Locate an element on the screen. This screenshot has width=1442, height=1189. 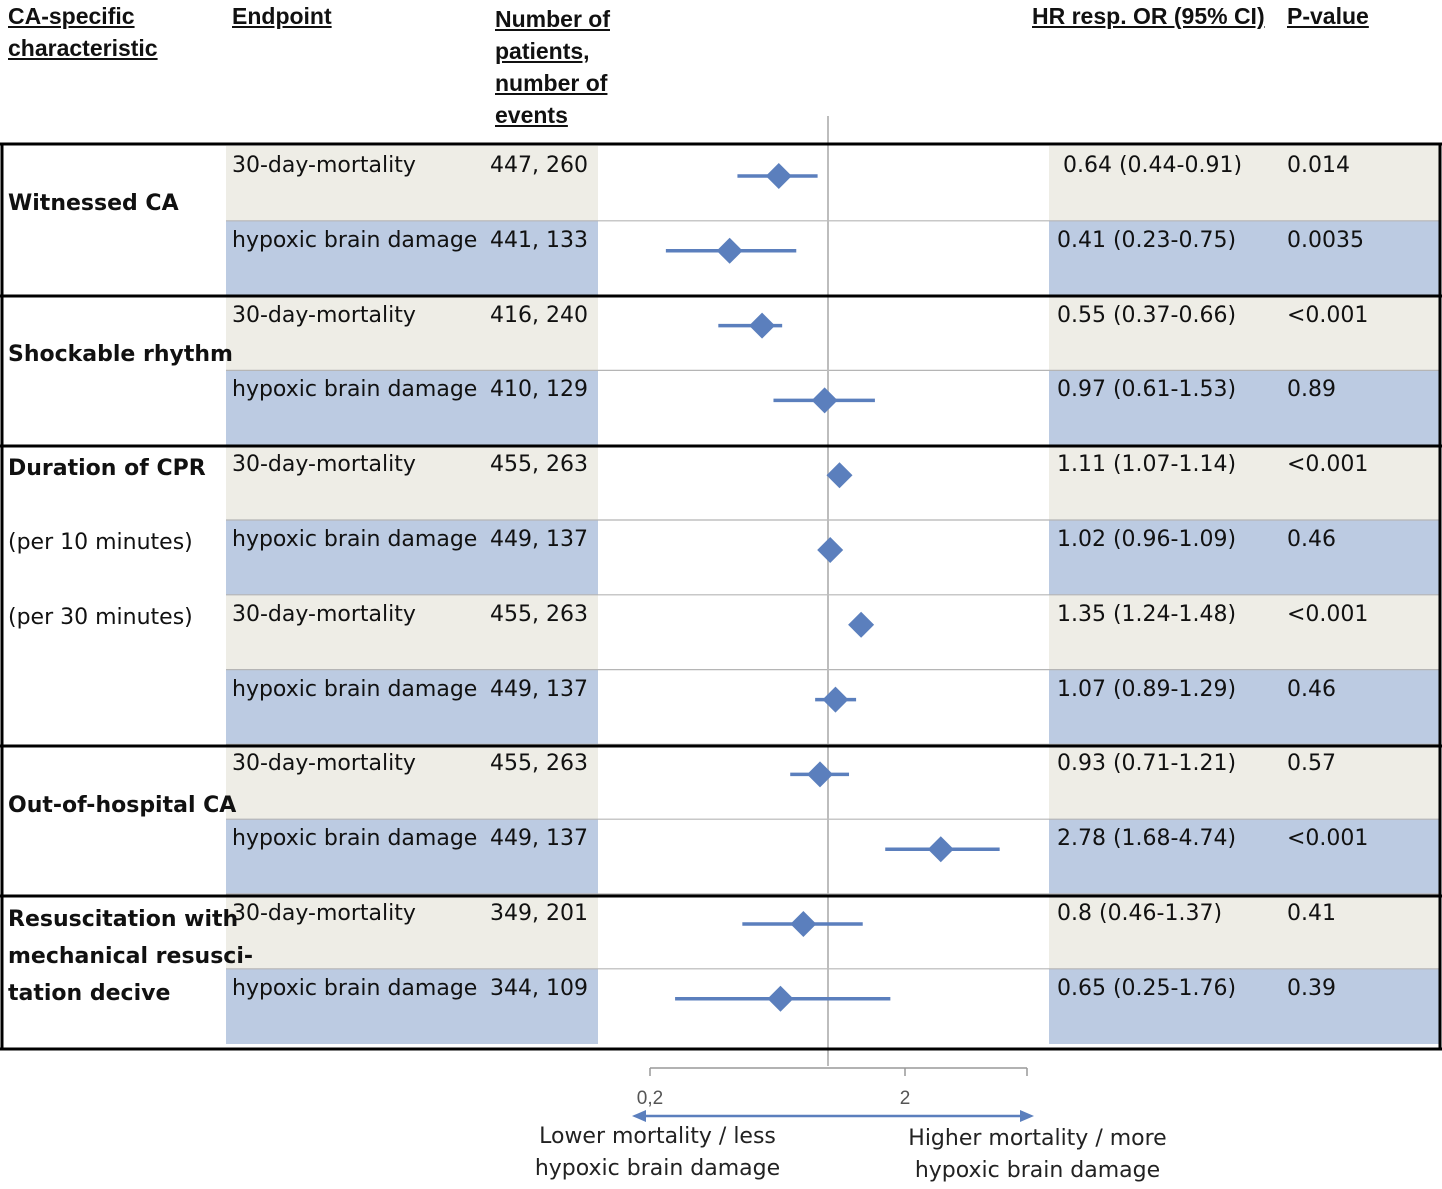
arrow-head-left is located at coordinates (639, 1116).